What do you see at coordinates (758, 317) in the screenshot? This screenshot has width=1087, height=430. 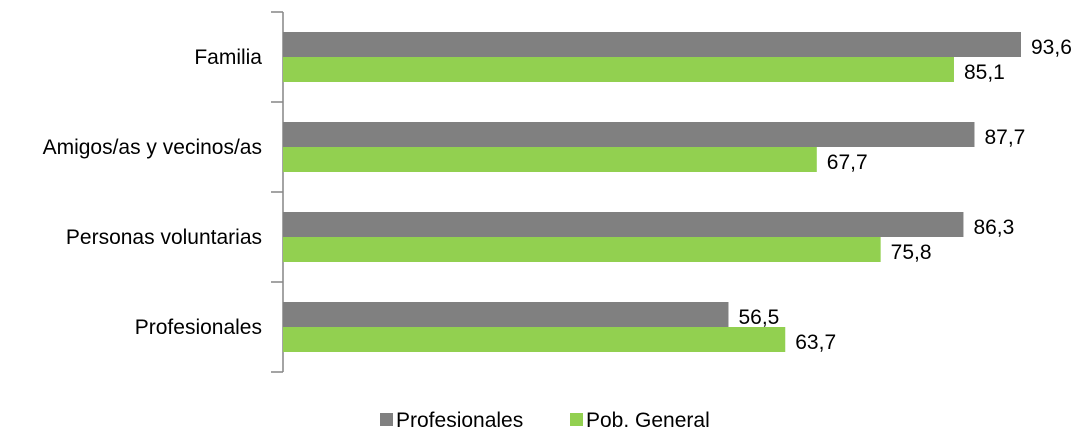 I see `data-label: 56,5` at bounding box center [758, 317].